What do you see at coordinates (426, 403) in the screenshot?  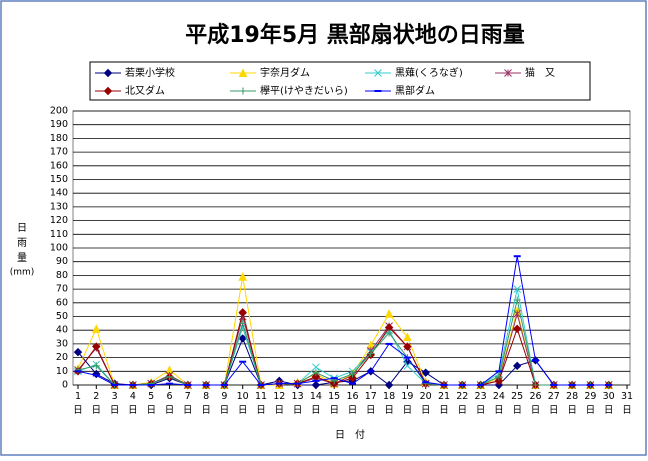 I see `x-tick-label: 20 日` at bounding box center [426, 403].